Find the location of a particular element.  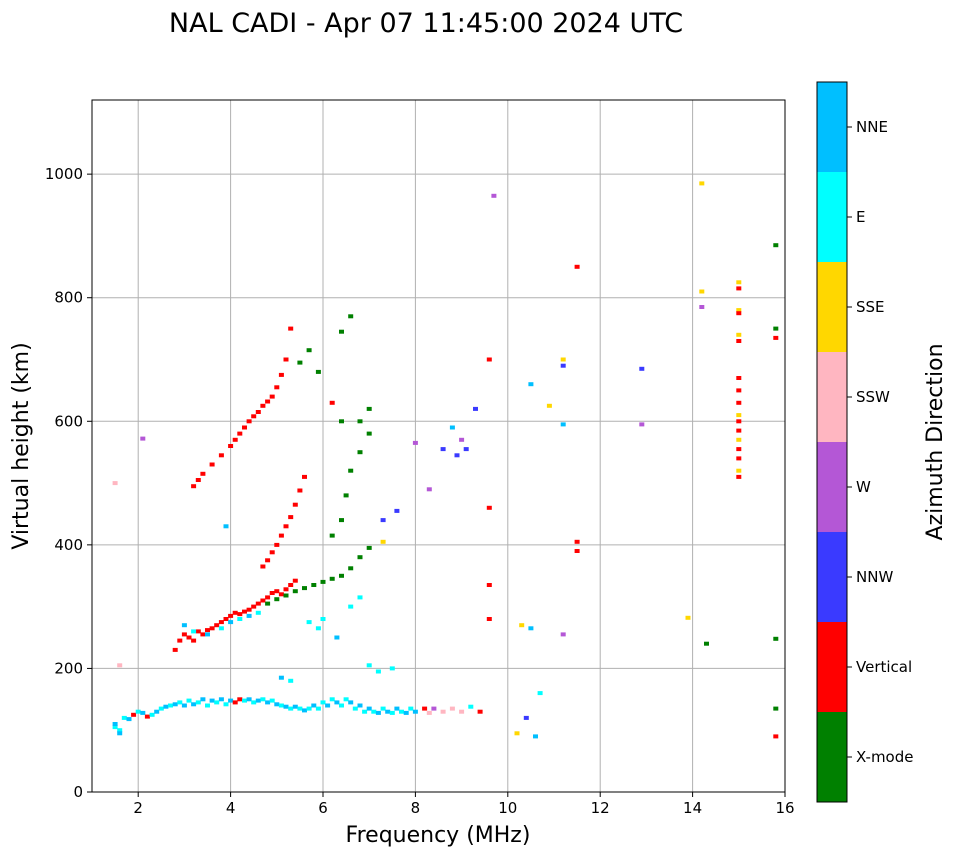

x-tick-label: 10 is located at coordinates (507, 808).